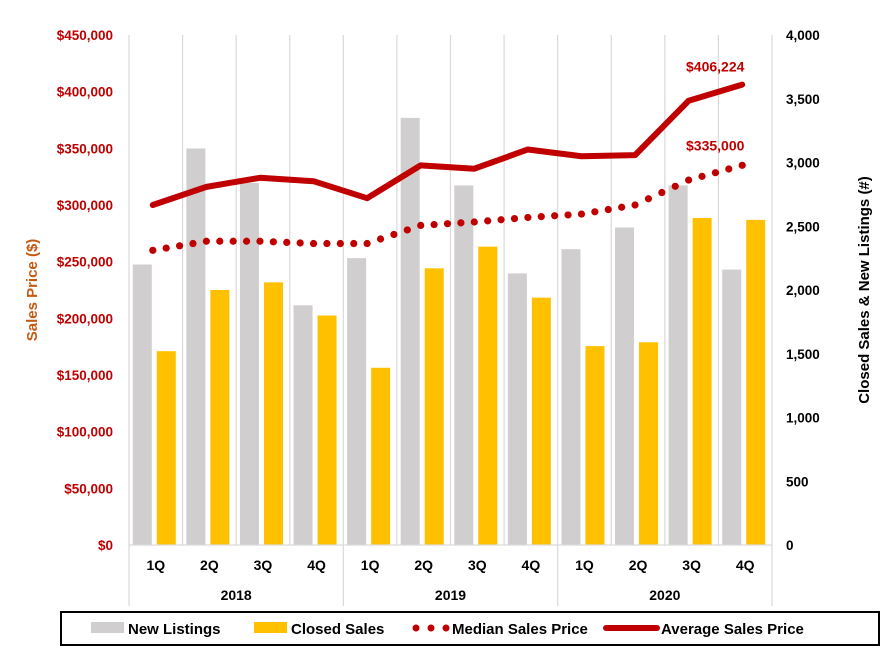 The width and height of the screenshot is (895, 656). Describe the element at coordinates (85, 205) in the screenshot. I see `left-axis-tick-label: $300,000` at that location.